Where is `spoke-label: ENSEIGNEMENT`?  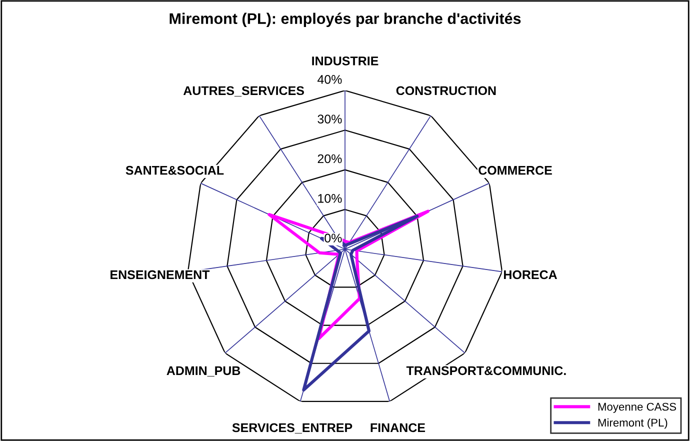
spoke-label: ENSEIGNEMENT is located at coordinates (160, 275).